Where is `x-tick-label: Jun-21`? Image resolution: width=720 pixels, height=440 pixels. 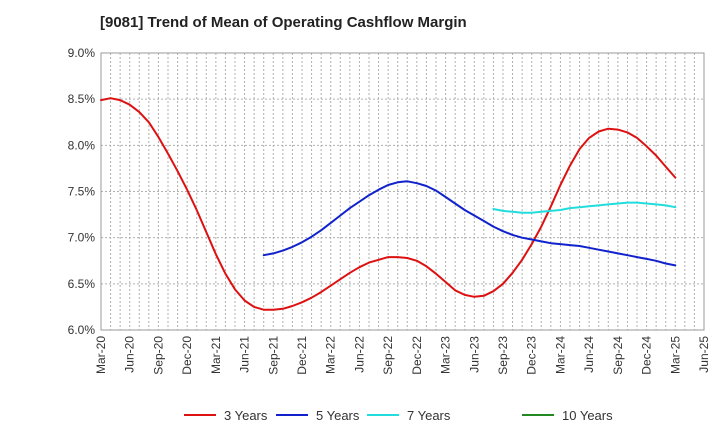
x-tick-label: Jun-21 is located at coordinates (245, 354).